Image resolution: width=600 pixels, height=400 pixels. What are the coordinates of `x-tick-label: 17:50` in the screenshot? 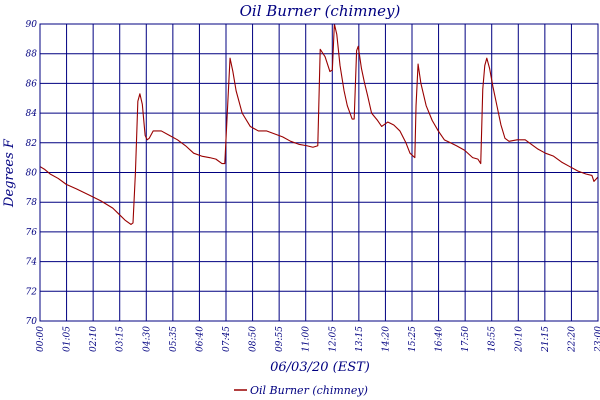 It's located at (466, 339).